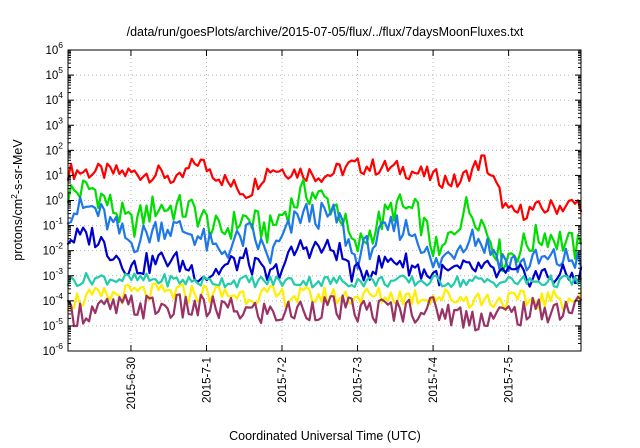 The image size is (640, 448). What do you see at coordinates (54, 73) in the screenshot?
I see `y-tick-label: 10⁵` at bounding box center [54, 73].